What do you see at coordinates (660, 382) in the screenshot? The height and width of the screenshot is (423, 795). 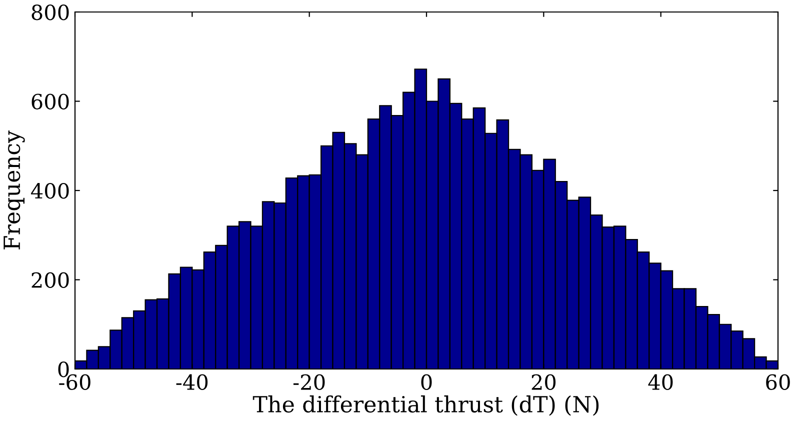 I see `x-tick-label: 40` at bounding box center [660, 382].